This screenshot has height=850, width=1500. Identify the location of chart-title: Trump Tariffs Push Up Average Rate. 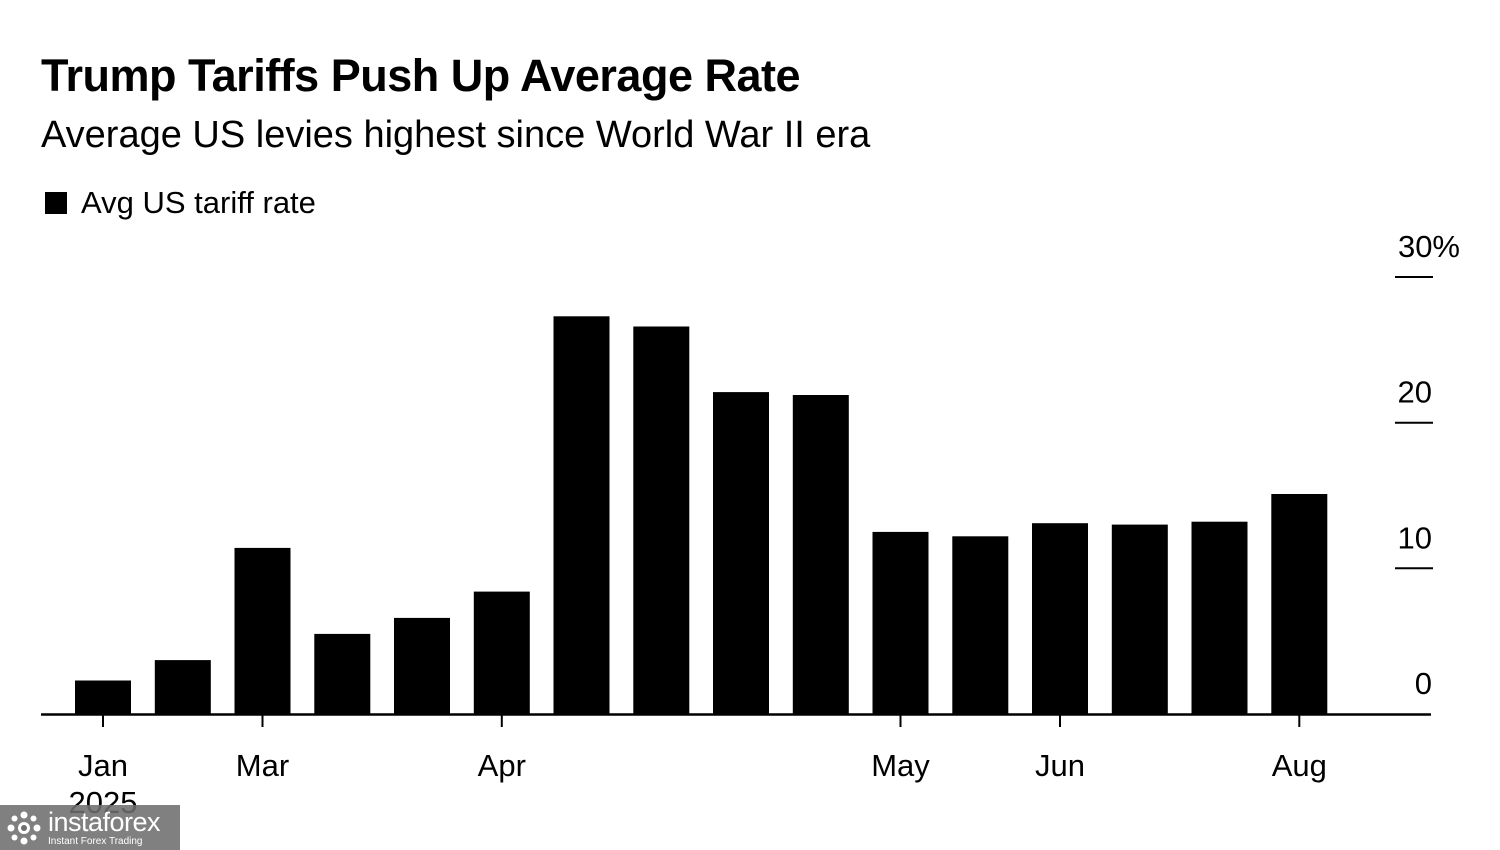
(421, 75).